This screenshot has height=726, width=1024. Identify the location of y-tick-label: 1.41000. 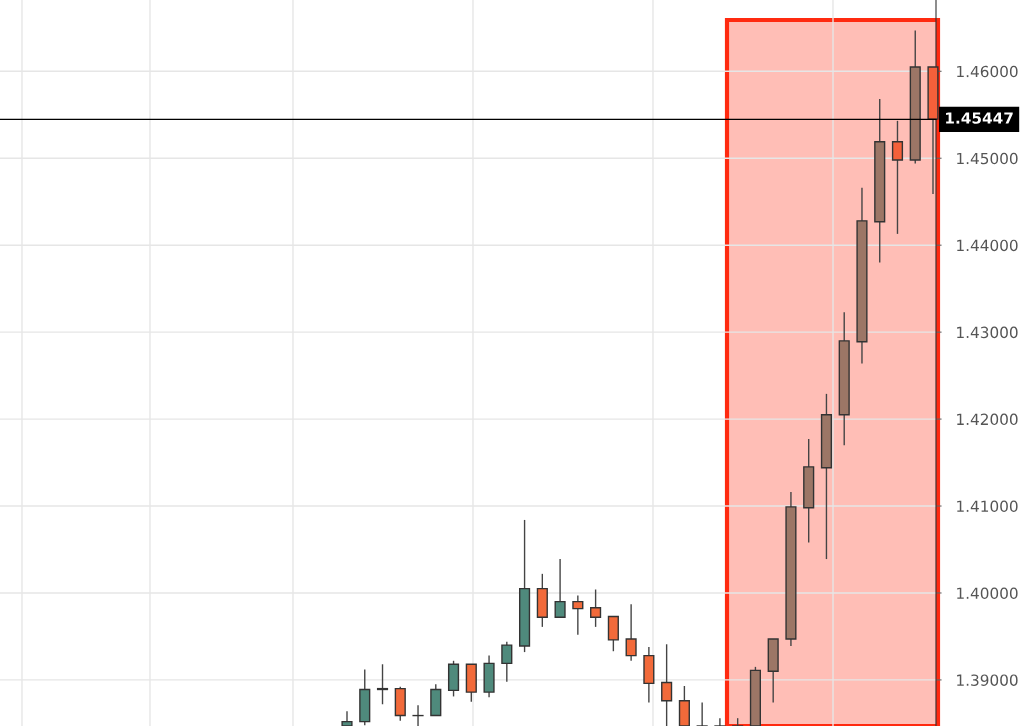
(987, 506).